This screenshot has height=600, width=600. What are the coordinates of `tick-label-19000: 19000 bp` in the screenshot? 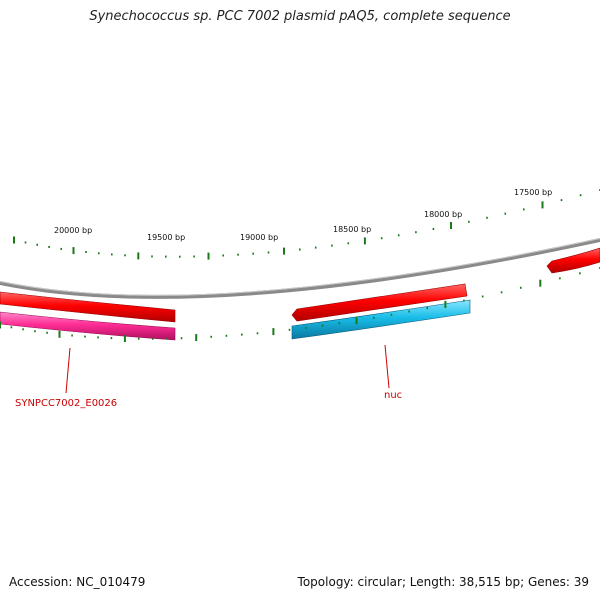 It's located at (259, 237).